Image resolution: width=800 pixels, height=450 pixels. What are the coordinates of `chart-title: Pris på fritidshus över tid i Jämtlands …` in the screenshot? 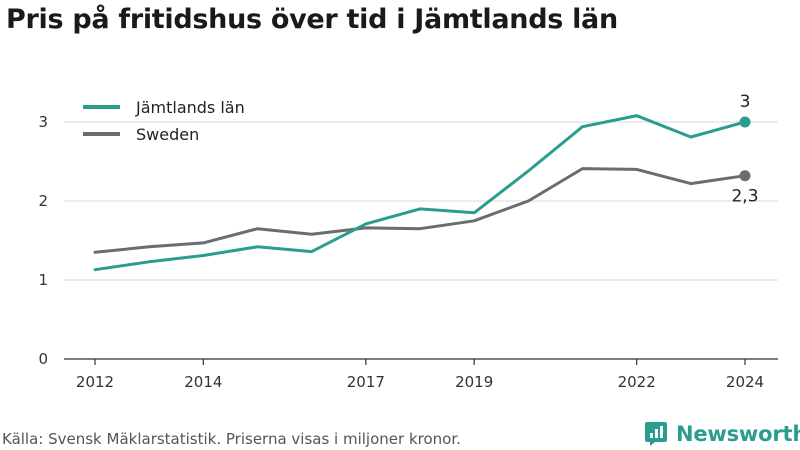 It's located at (312, 19).